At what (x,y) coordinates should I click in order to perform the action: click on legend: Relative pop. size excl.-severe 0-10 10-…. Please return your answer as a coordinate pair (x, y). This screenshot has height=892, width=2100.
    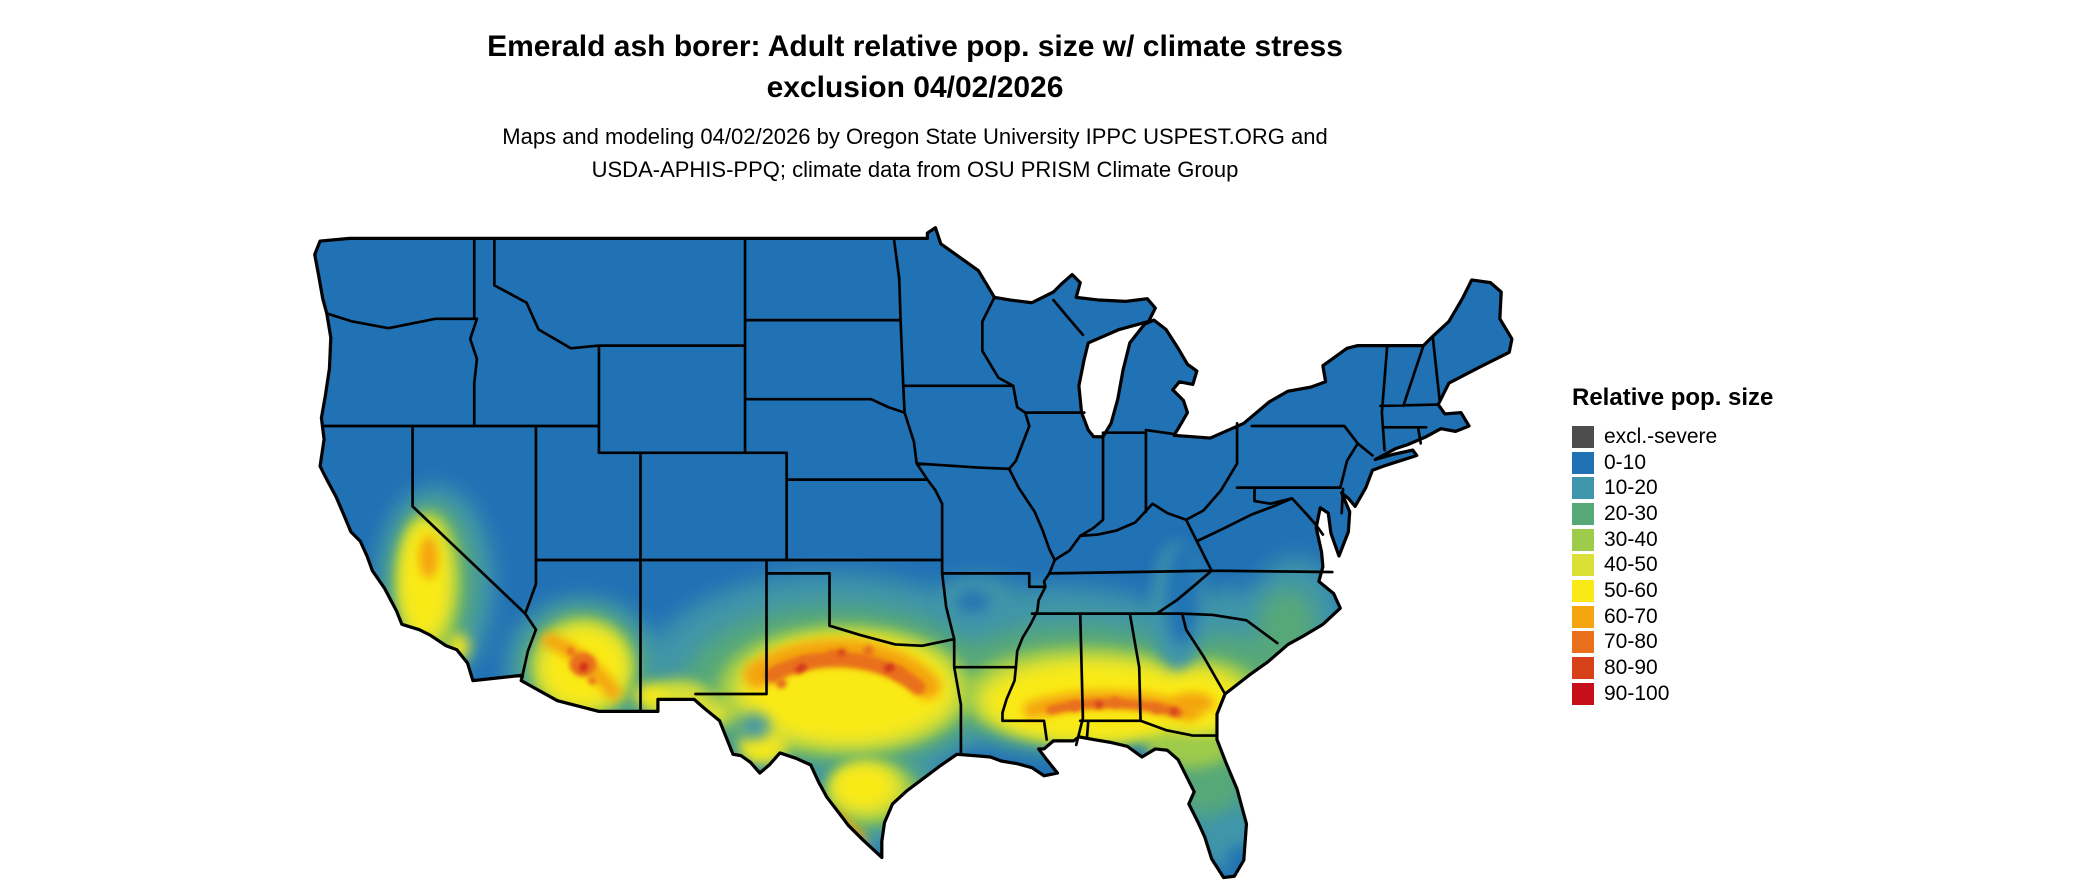
    Looking at the image, I should click on (1687, 545).